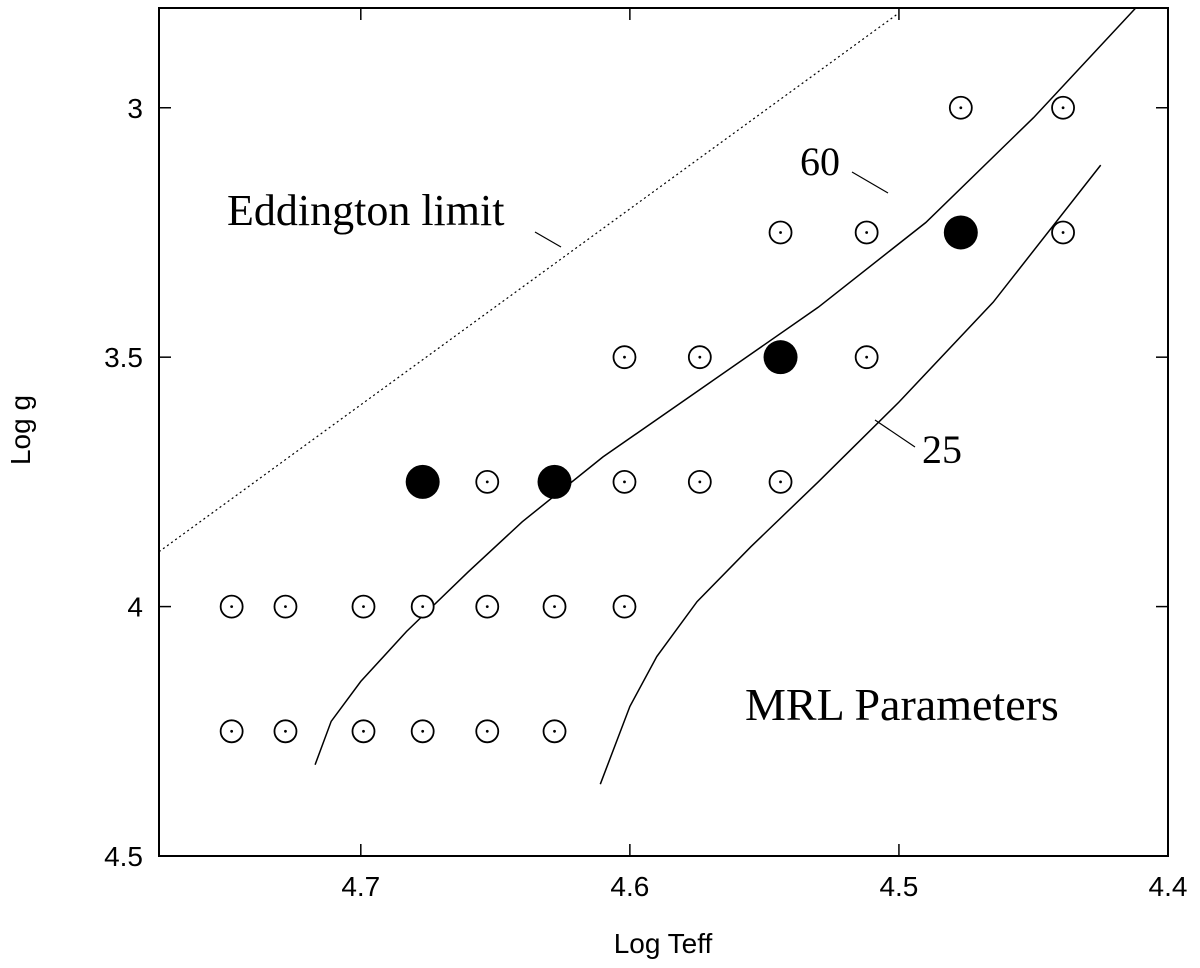  Describe the element at coordinates (123, 856) in the screenshot. I see `y-tick-label: 4.5` at that location.